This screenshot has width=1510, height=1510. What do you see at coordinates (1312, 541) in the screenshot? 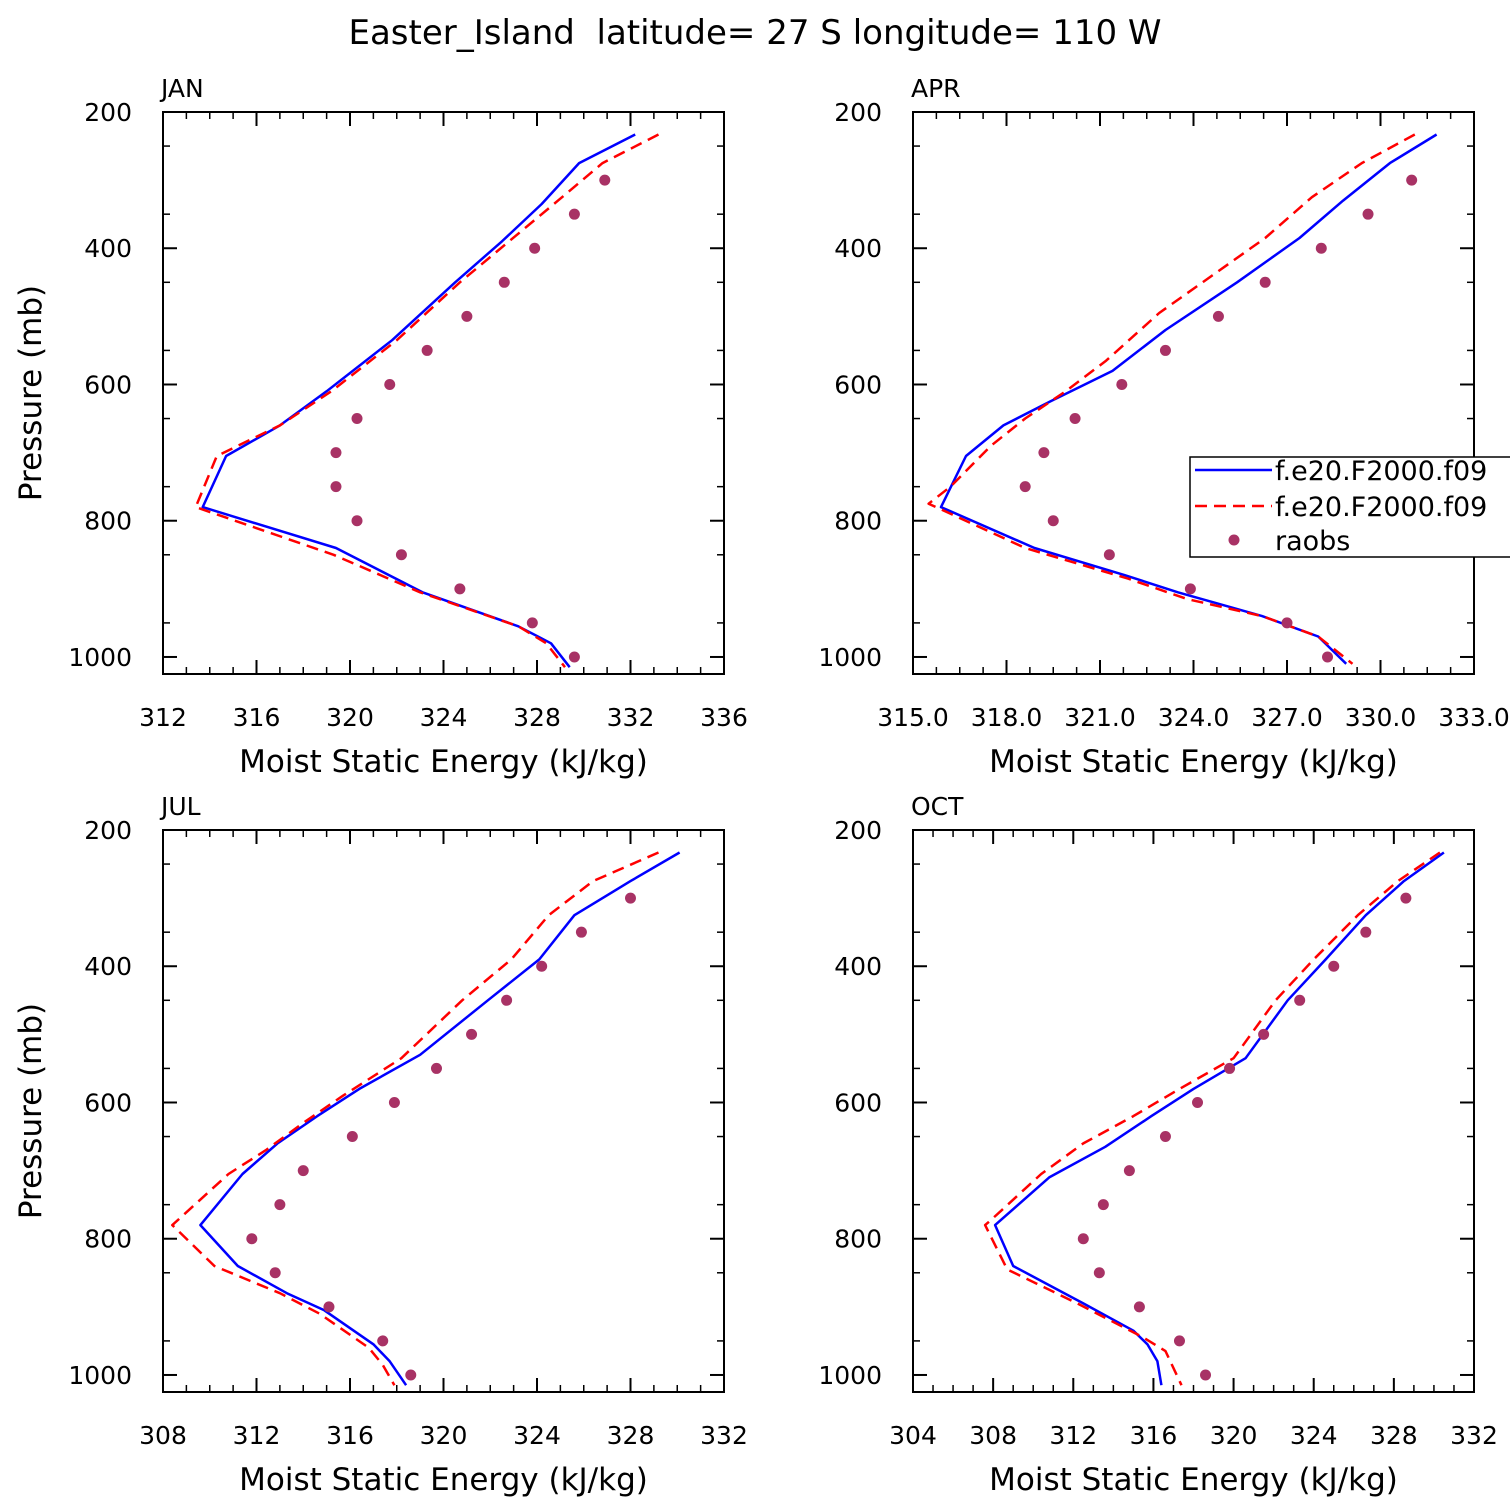
I see `legend-entry-obs: raobs` at bounding box center [1312, 541].